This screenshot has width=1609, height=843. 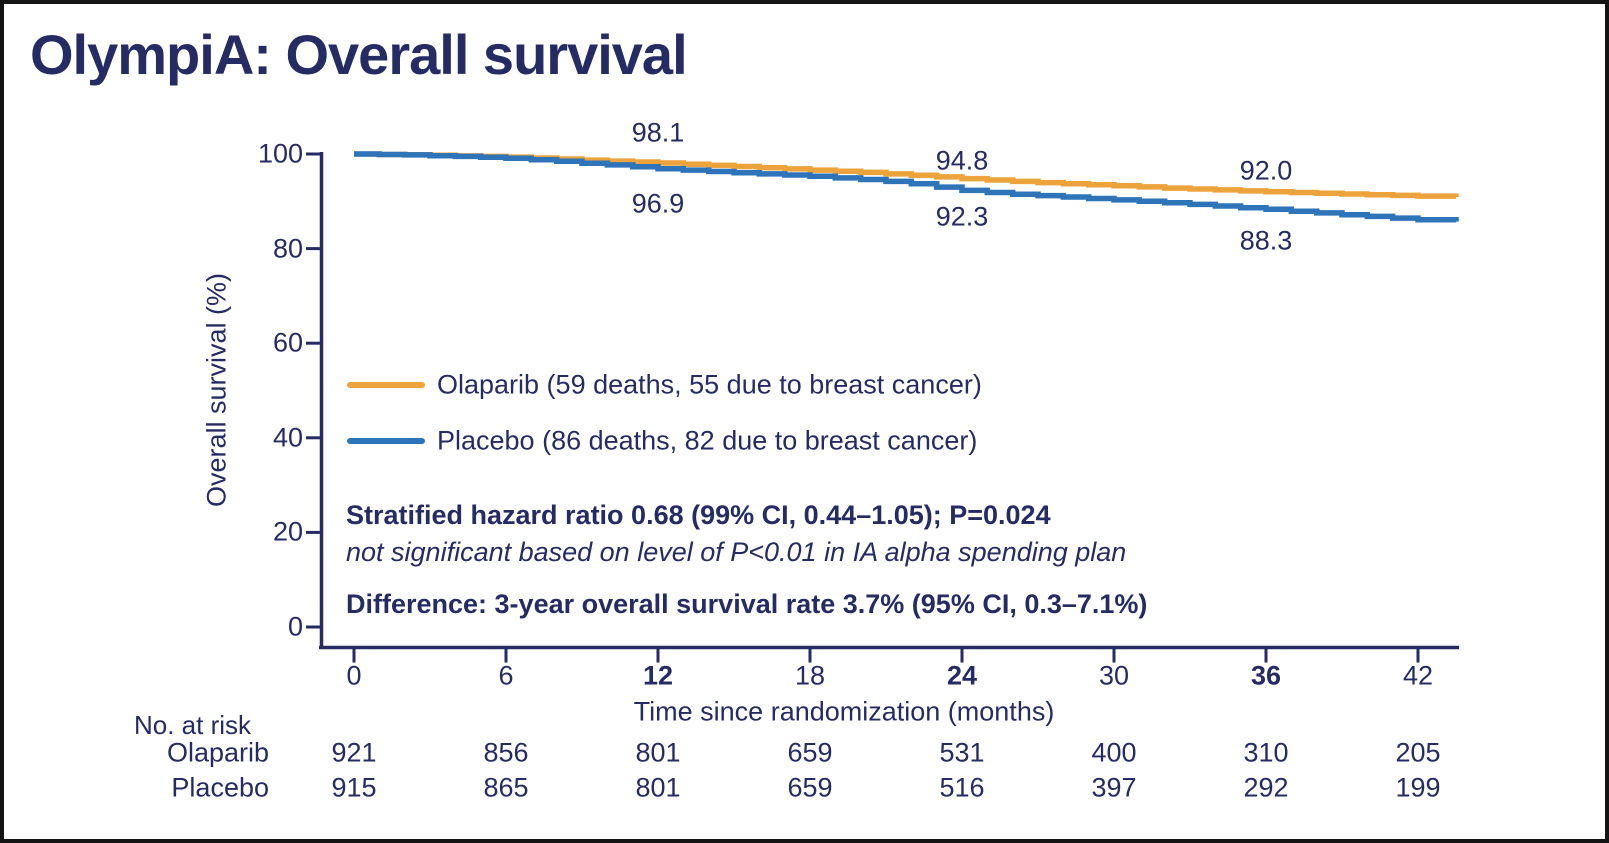 What do you see at coordinates (962, 216) in the screenshot?
I see `data-label-placebo-24: 92.3` at bounding box center [962, 216].